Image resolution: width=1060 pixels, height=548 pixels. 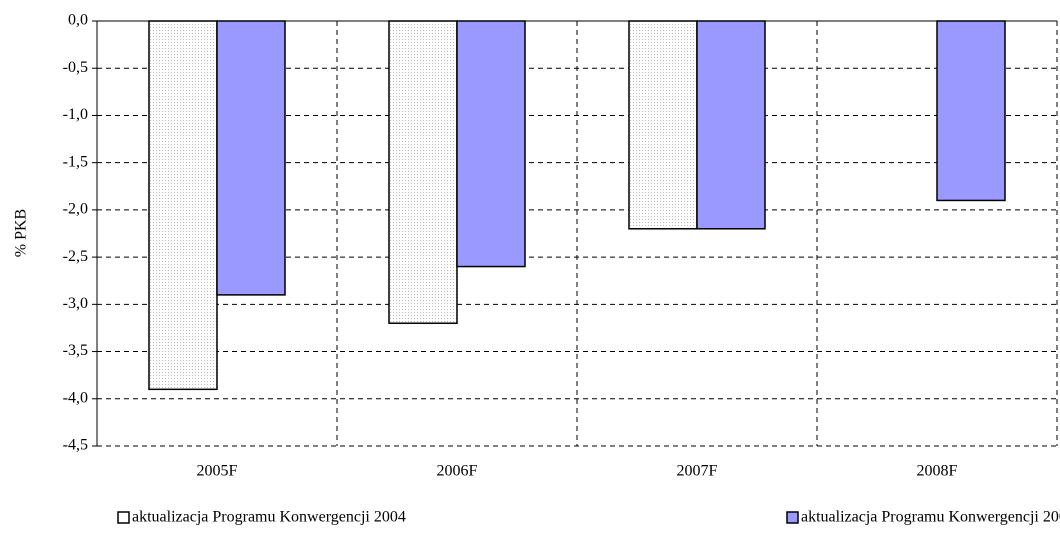 What do you see at coordinates (937, 471) in the screenshot?
I see `x-tick-label: 2008F` at bounding box center [937, 471].